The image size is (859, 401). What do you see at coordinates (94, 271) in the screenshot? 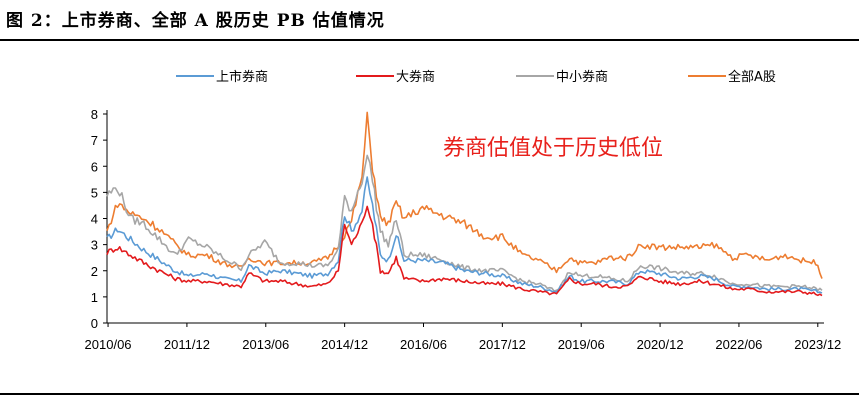
I see `y-tick-label: 2` at bounding box center [94, 271].